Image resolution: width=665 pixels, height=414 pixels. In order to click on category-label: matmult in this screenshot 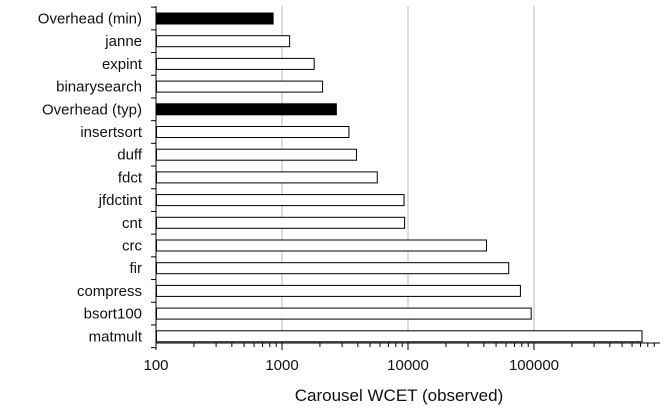, I will do `click(116, 336)`.